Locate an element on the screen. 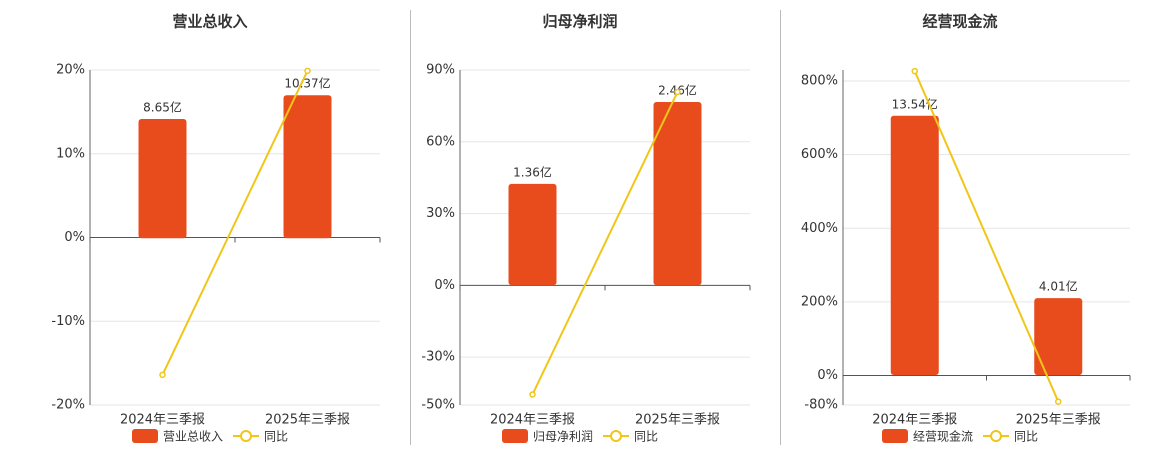  y-tick-label: 600% is located at coordinates (819, 154).